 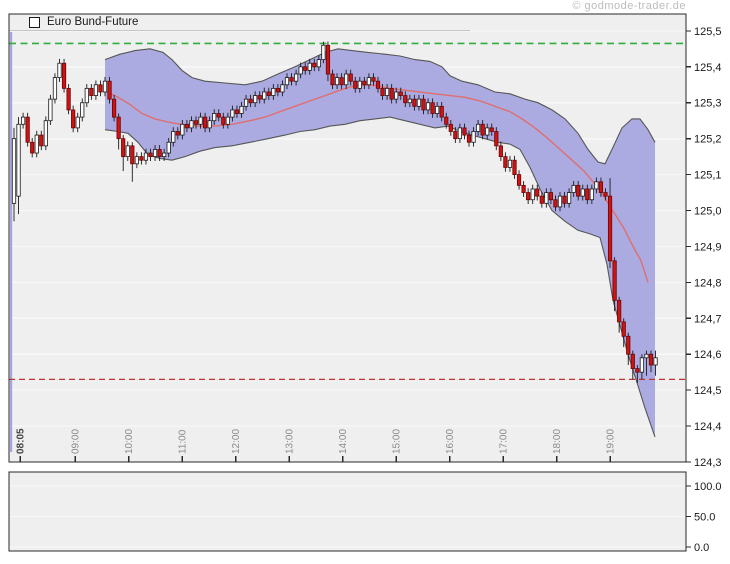 I want to click on watermark-text: © godmode-trader.de, so click(x=629, y=6).